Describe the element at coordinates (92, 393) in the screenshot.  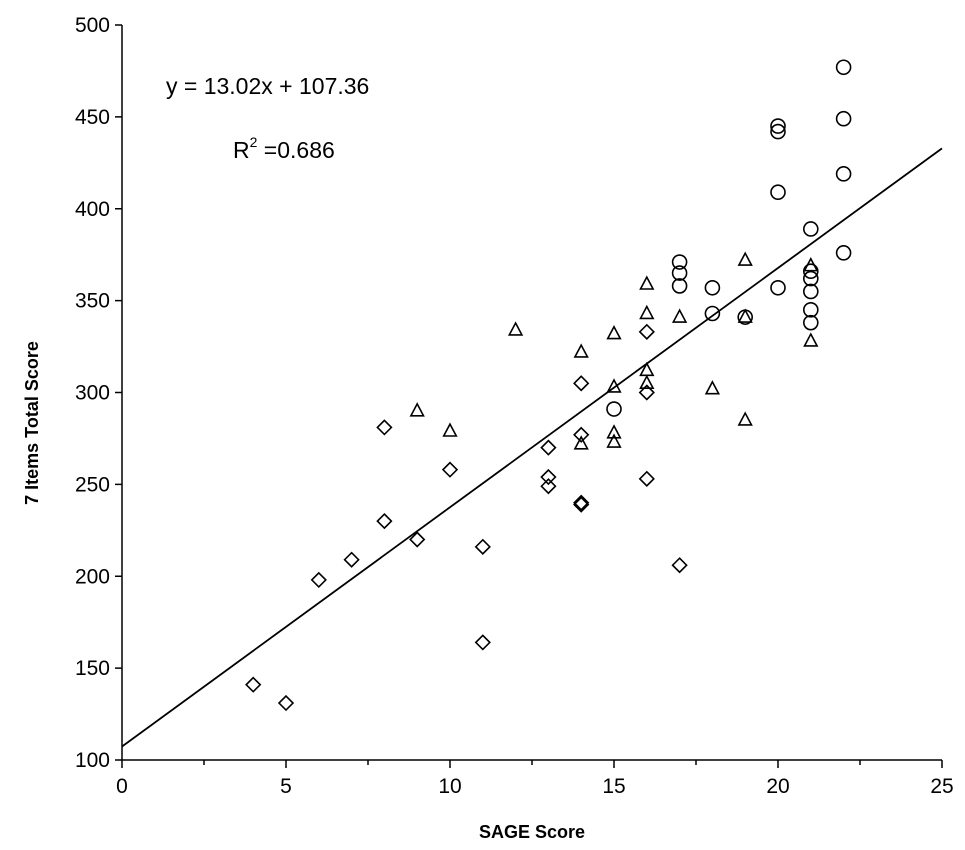
I see `y-tick-label: 300` at that location.